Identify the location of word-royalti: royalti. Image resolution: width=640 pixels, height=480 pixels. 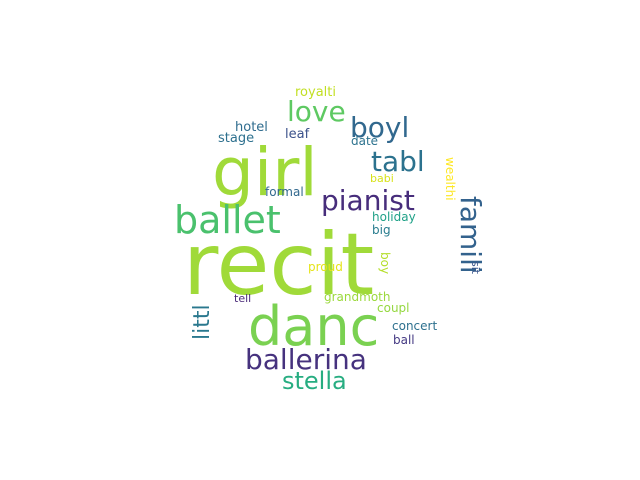
(315, 92).